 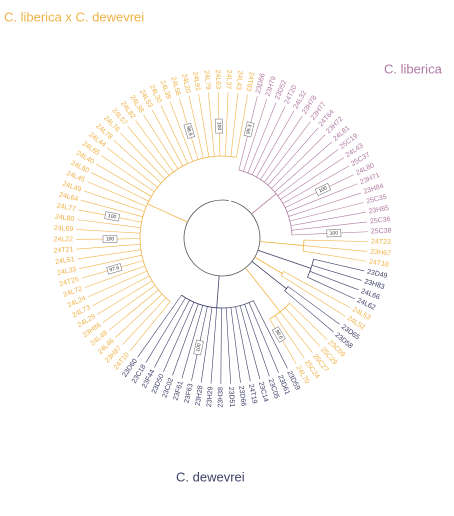 What do you see at coordinates (222, 238) in the screenshot?
I see `root-arc` at bounding box center [222, 238].